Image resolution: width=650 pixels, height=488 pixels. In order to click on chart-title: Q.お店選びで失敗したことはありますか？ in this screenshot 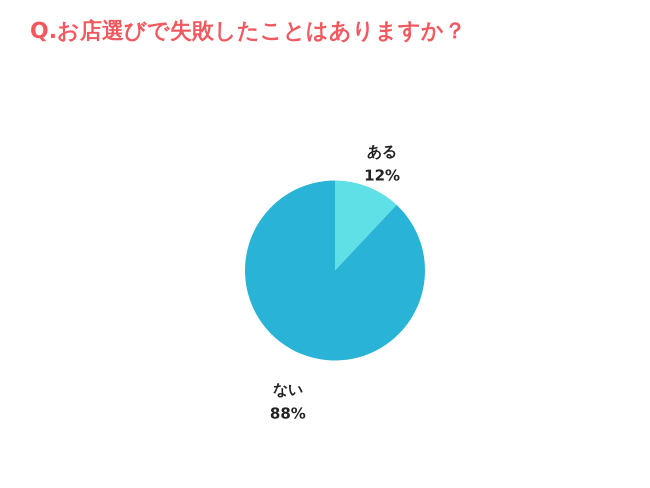, I will do `click(248, 31)`.